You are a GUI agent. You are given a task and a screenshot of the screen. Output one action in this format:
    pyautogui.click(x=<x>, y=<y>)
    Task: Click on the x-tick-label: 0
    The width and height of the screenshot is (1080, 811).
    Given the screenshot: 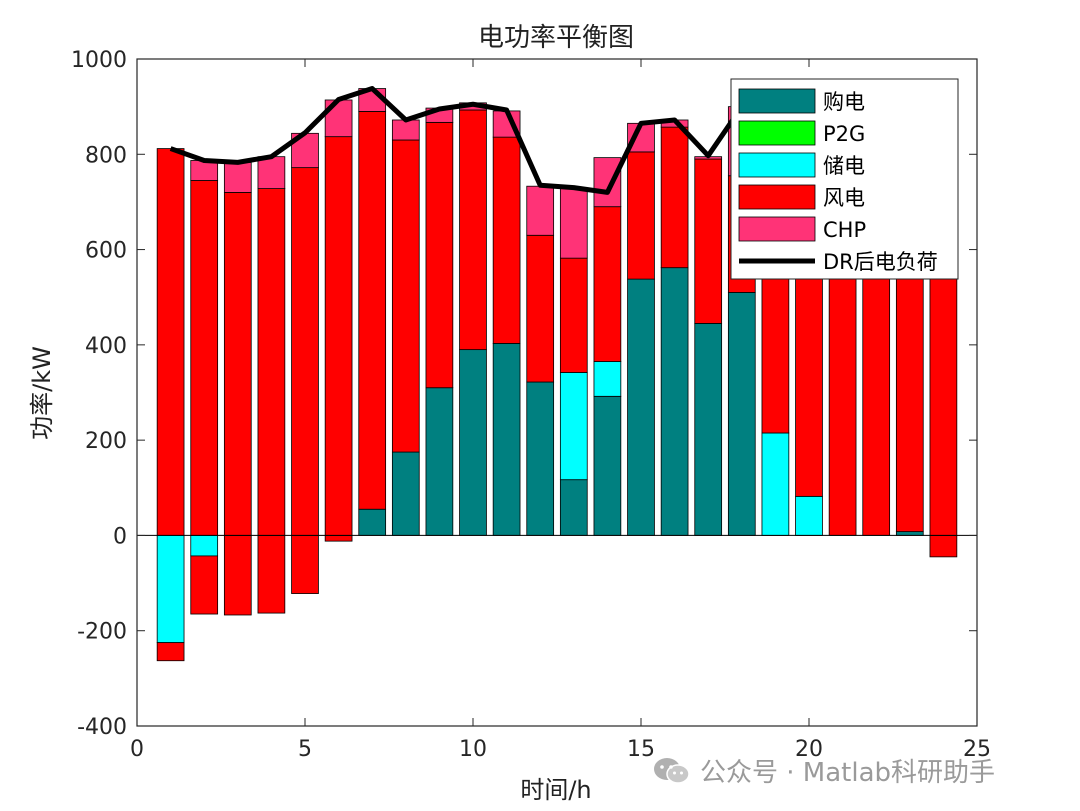 What is the action you would take?
    pyautogui.click(x=137, y=749)
    